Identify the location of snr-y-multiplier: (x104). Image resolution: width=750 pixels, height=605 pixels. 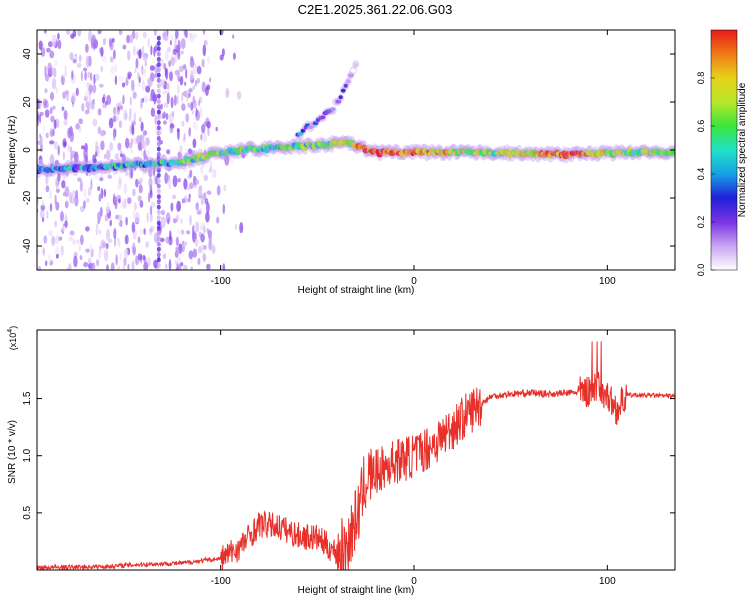
(12, 338).